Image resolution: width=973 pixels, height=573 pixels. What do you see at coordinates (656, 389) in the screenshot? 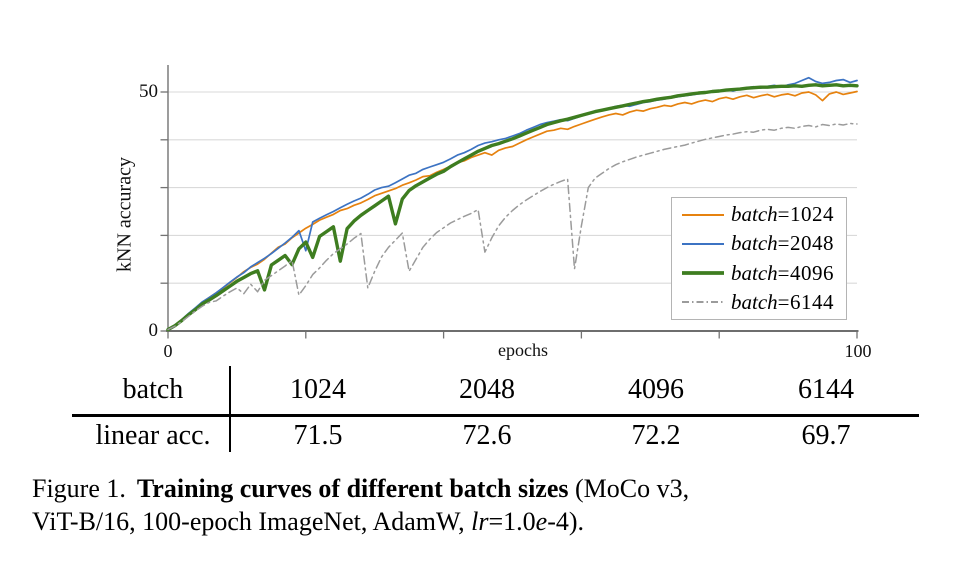
I see `table-cell-4096: 4096` at bounding box center [656, 389].